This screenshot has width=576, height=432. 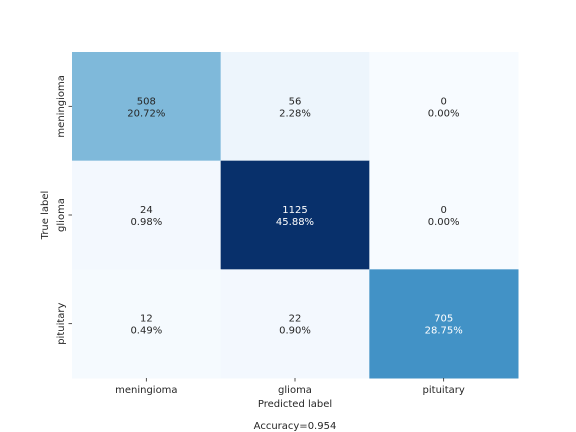 What do you see at coordinates (295, 101) in the screenshot?
I see `cell-count: 56` at bounding box center [295, 101].